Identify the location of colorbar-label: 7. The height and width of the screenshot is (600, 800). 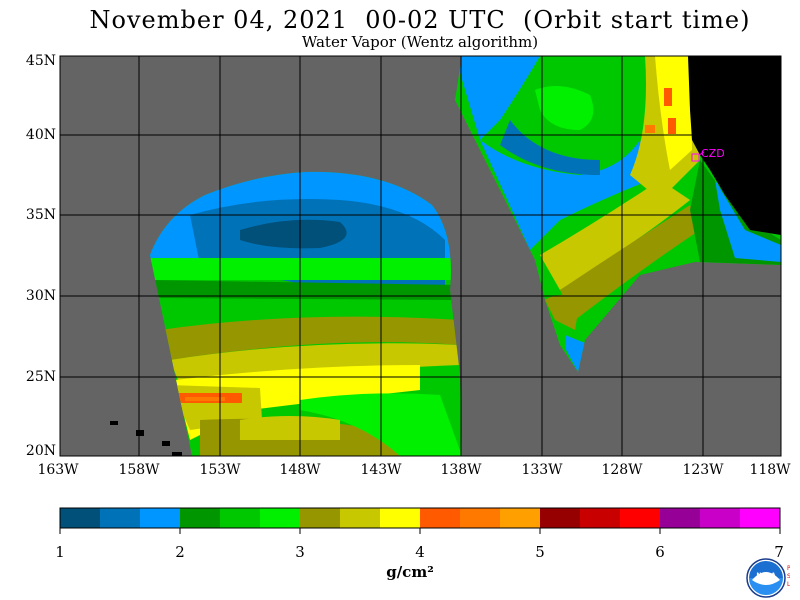
(779, 552).